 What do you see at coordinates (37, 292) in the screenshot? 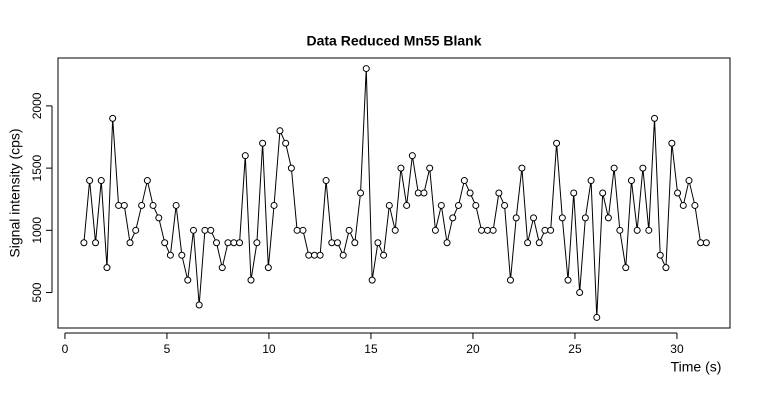
I see `y-tick-label: 500` at bounding box center [37, 292].